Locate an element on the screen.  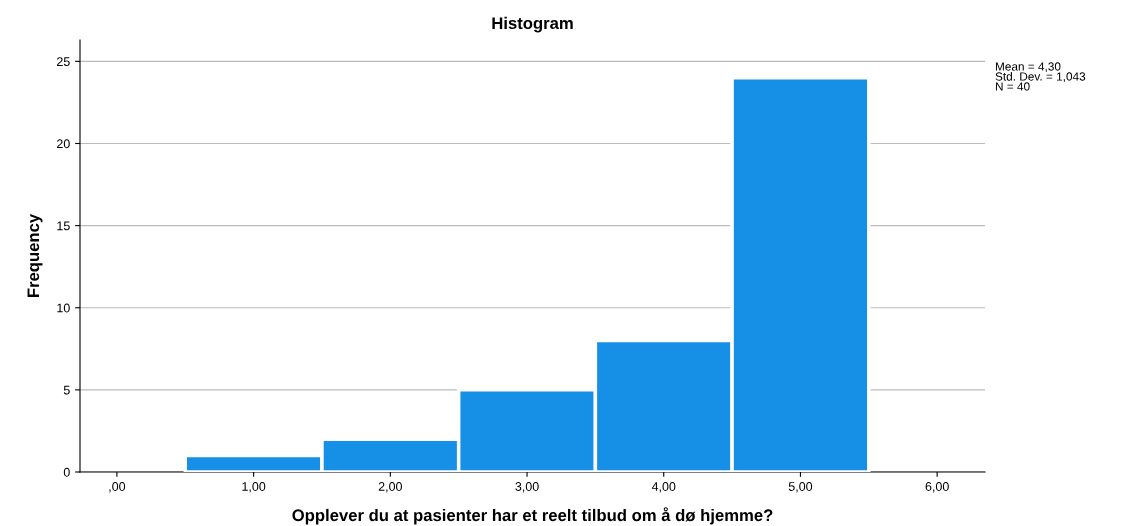
y-tick-label: 10 is located at coordinates (63, 308).